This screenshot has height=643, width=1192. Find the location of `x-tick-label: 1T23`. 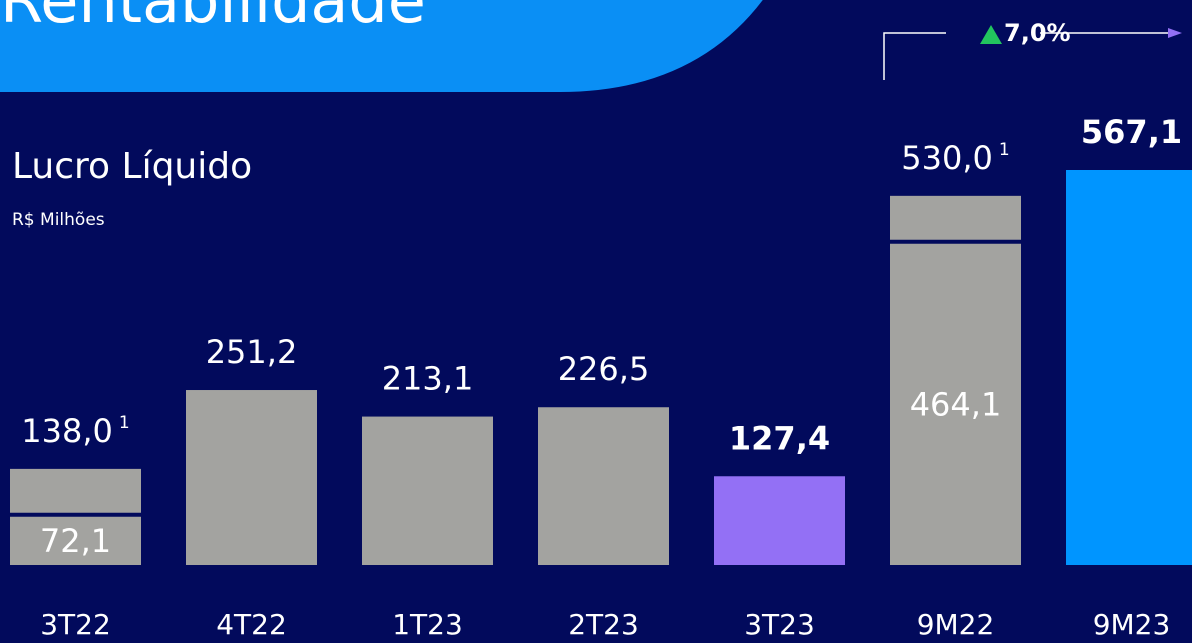

x-tick-label: 1T23 is located at coordinates (427, 624).